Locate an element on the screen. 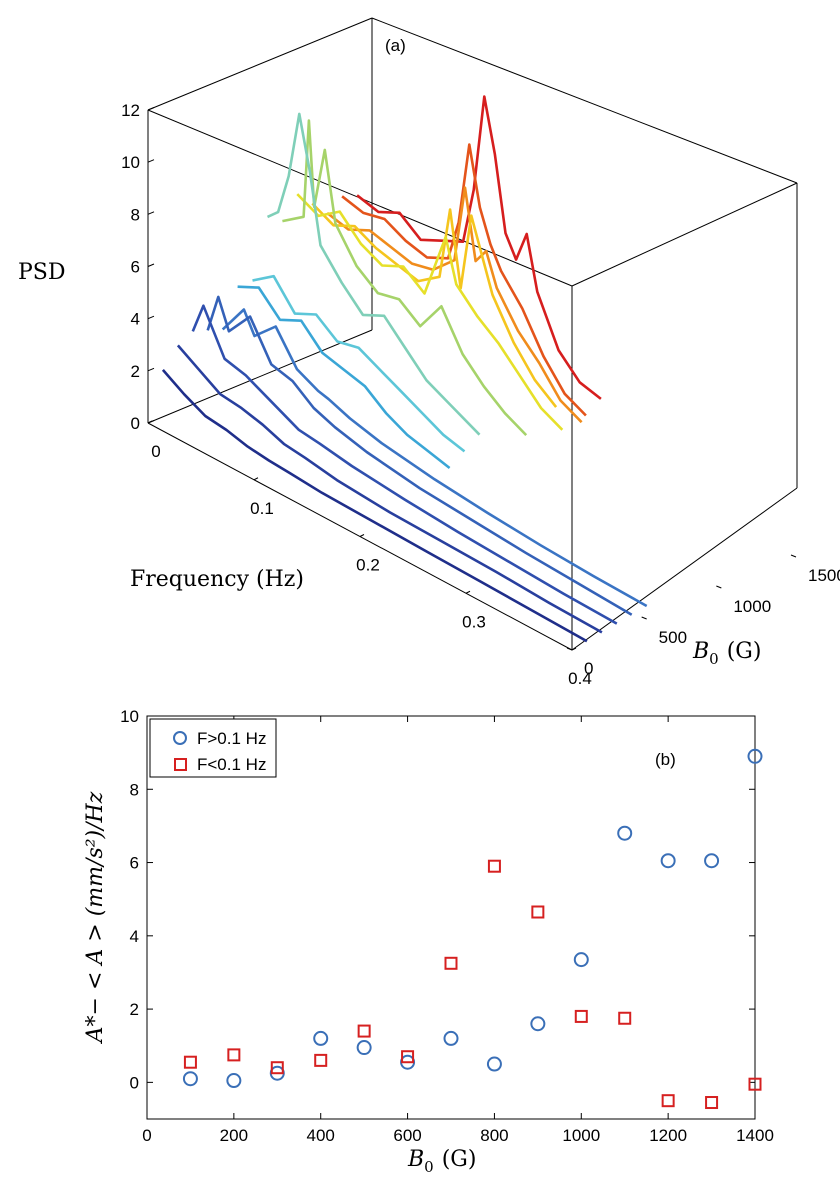  x-tick-label: 0.3 is located at coordinates (474, 621).